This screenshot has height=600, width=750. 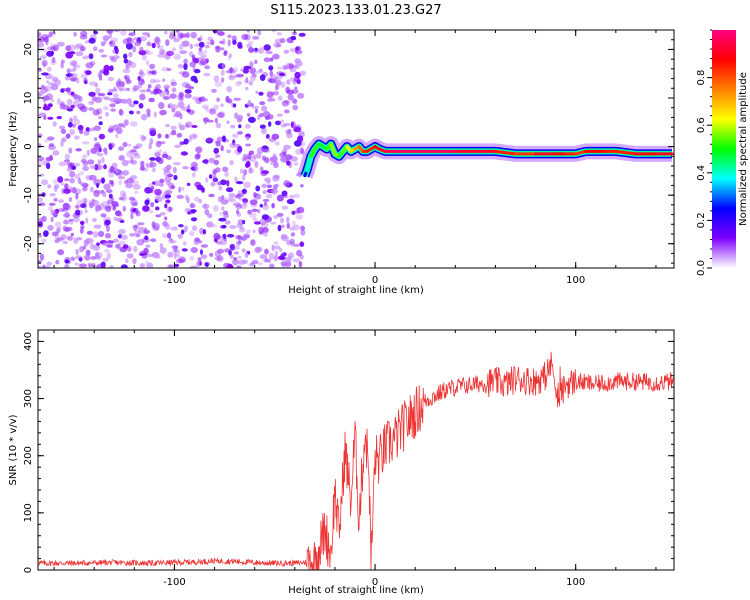 What do you see at coordinates (485, 157) in the screenshot?
I see `signal-track` at bounding box center [485, 157].